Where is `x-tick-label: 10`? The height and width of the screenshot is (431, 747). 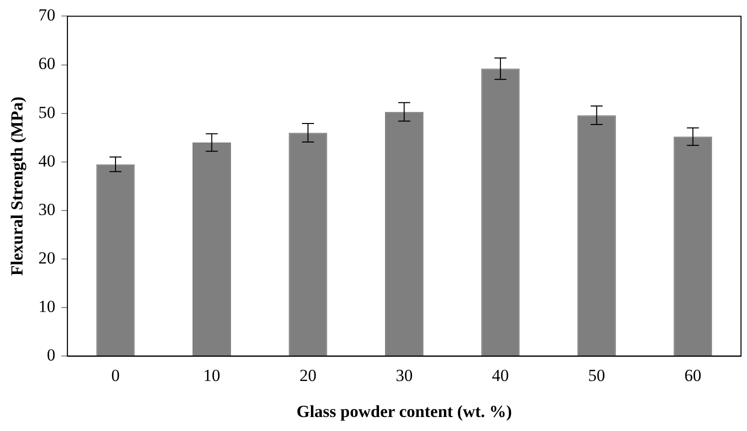 x-tick-label: 10 is located at coordinates (211, 375).